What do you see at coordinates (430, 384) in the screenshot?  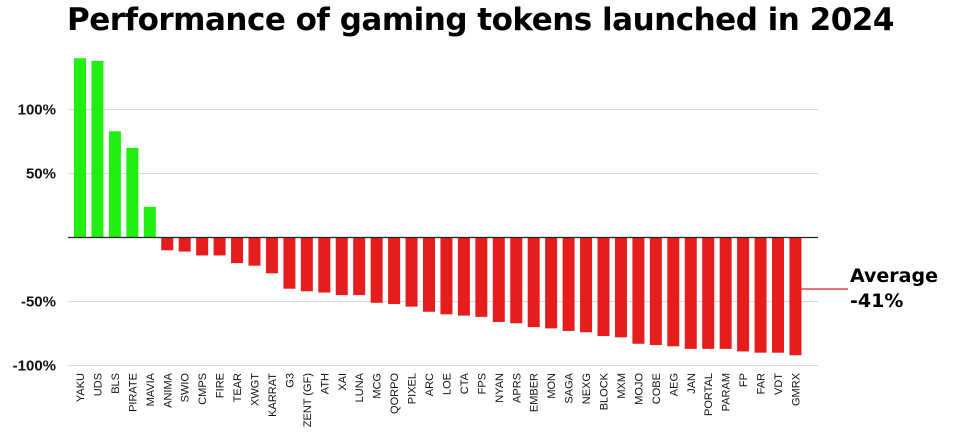 I see `x-tick-label: ARC` at bounding box center [430, 384].